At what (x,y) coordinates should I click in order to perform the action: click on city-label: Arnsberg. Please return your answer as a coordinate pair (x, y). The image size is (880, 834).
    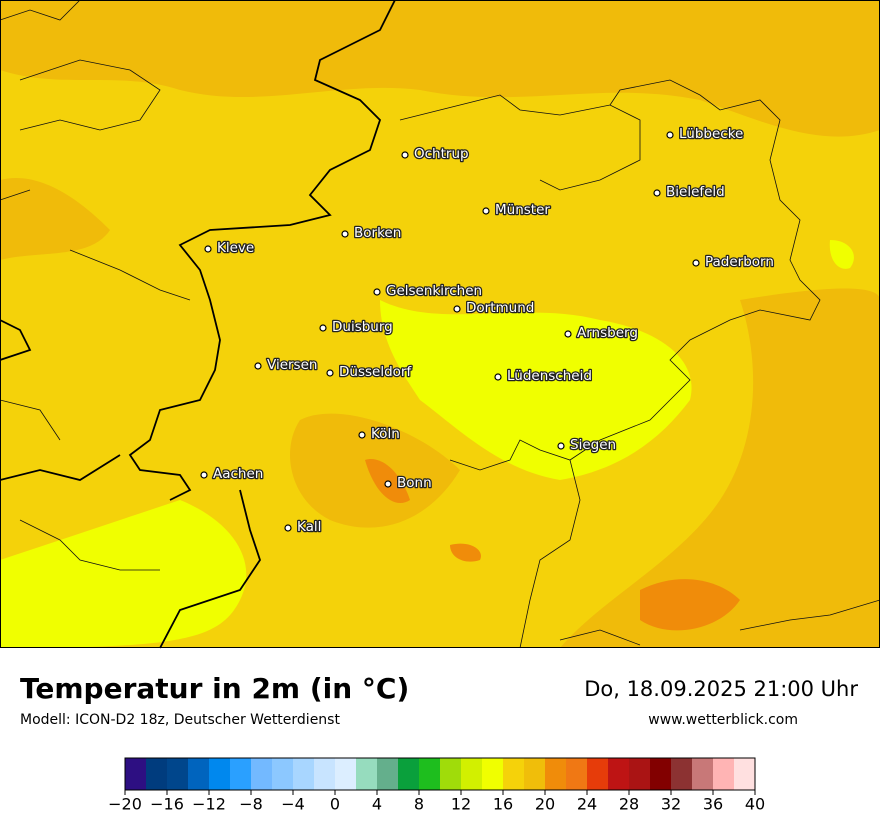
    Looking at the image, I should click on (607, 333).